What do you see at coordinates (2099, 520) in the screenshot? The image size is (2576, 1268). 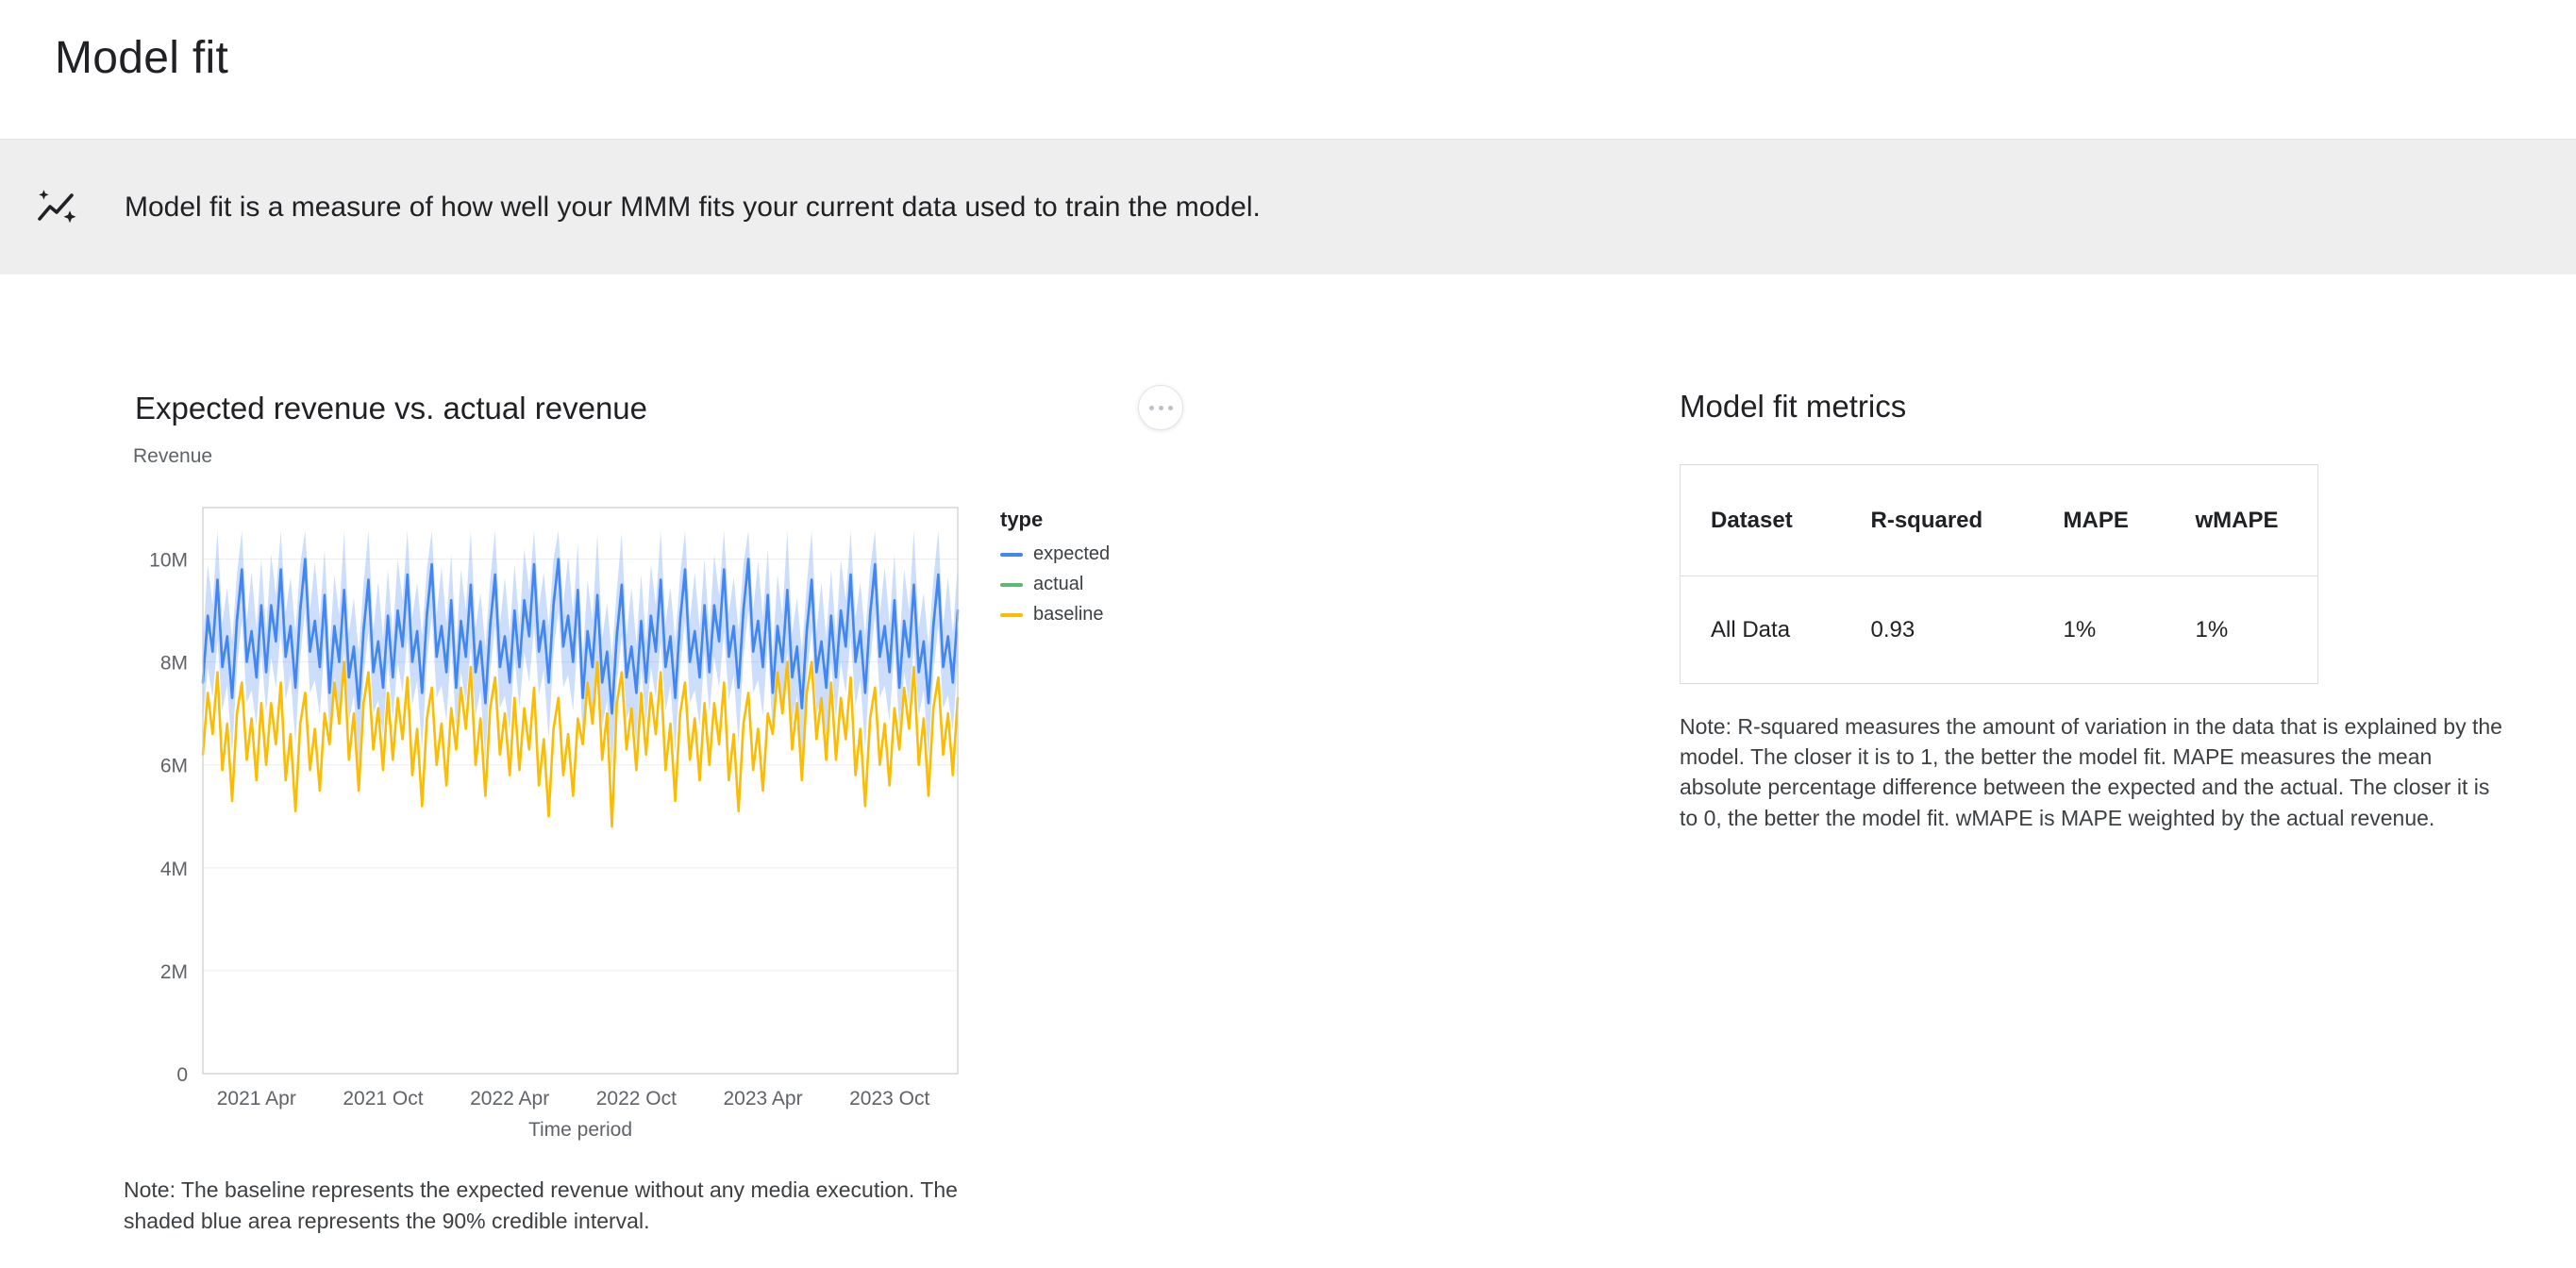 I see `table-column-header: MAPE` at bounding box center [2099, 520].